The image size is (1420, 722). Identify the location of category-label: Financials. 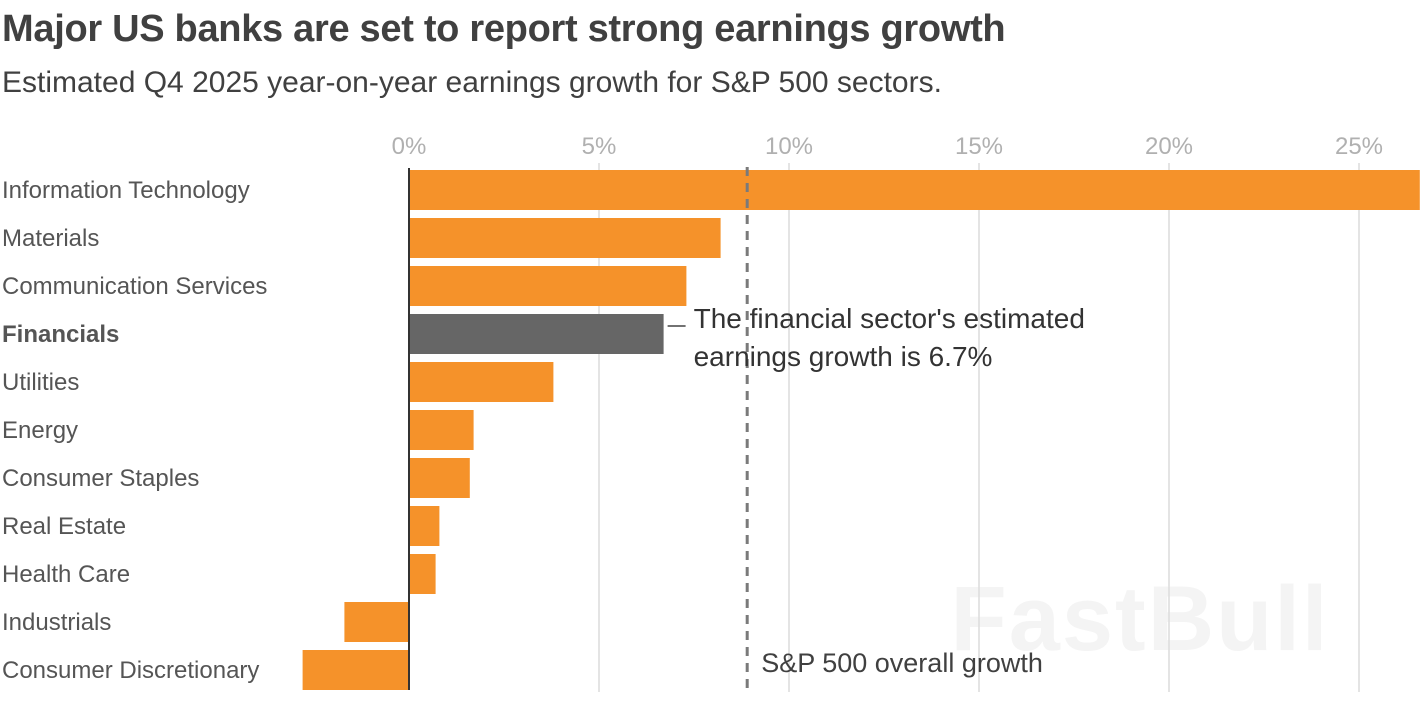
(60, 334).